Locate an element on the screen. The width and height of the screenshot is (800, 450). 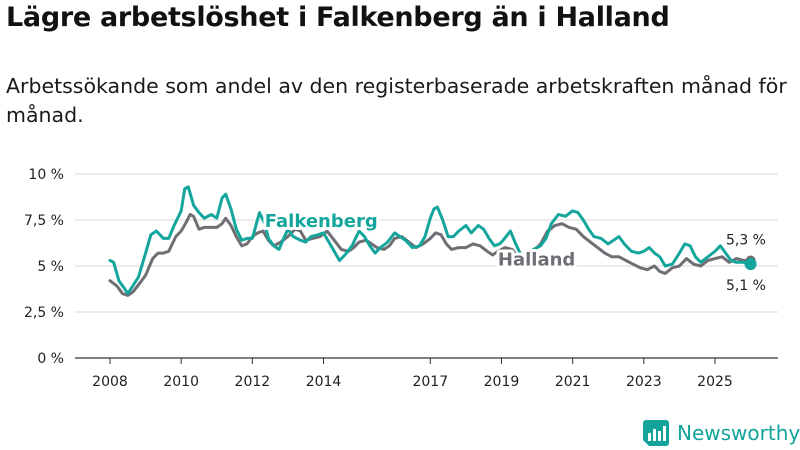
y-tick-label: 0 % is located at coordinates (50, 359).